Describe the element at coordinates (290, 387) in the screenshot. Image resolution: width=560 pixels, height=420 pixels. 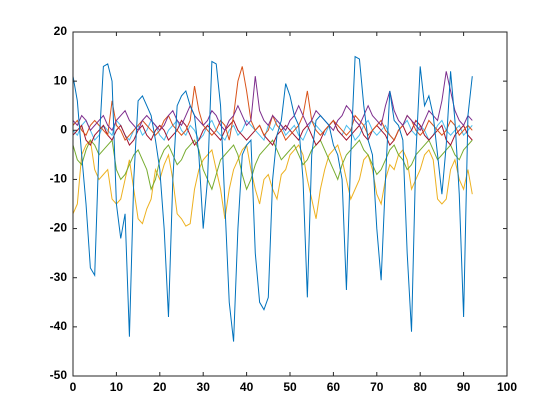
I see `x-tick-label: 50` at that location.